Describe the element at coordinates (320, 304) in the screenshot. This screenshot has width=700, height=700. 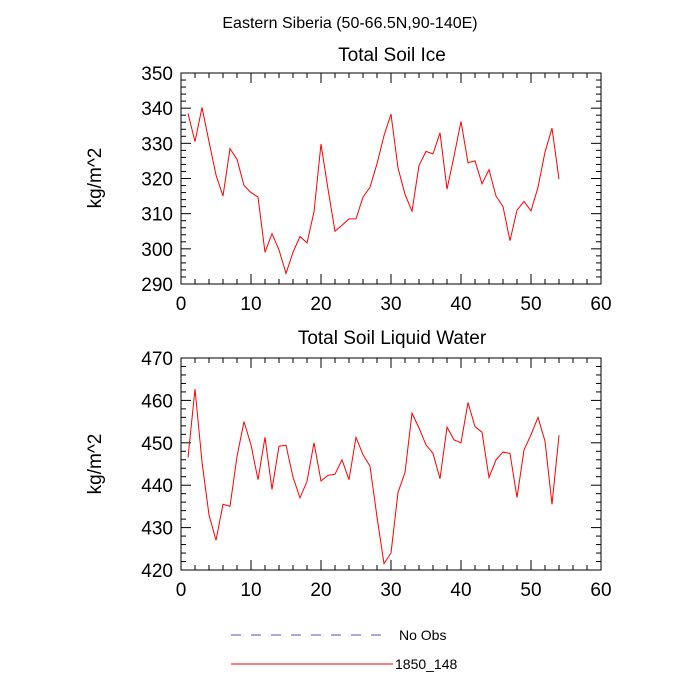
I see `x-tick-label-soil-ice: 20` at that location.